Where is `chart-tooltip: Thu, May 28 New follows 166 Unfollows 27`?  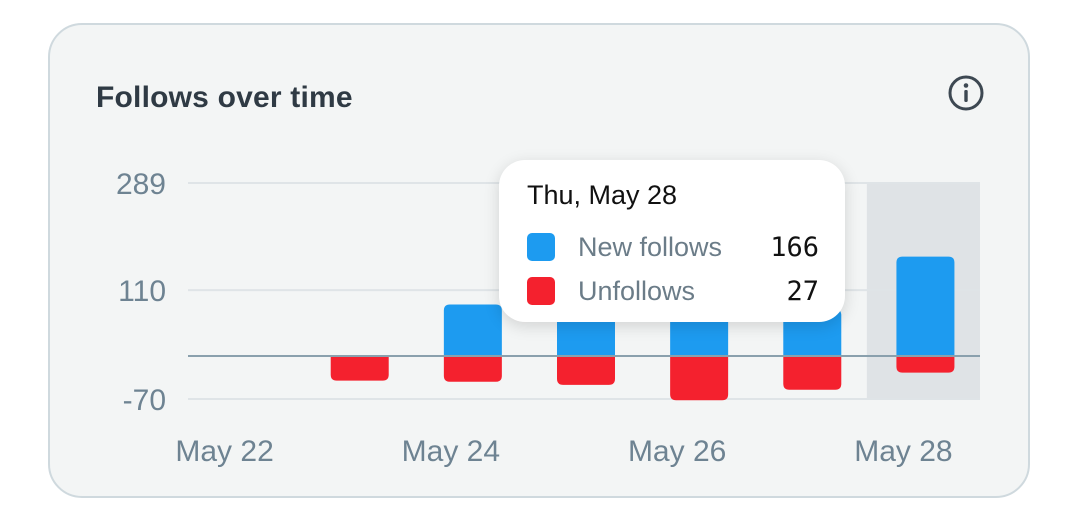 chart-tooltip: Thu, May 28 New follows 166 Unfollows 27 is located at coordinates (672, 241).